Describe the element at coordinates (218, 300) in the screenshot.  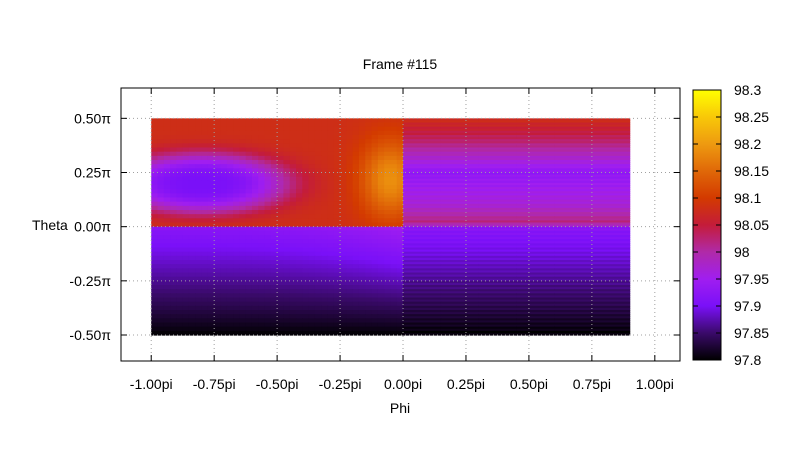
I see `heatmap-cell-2042` at that location.